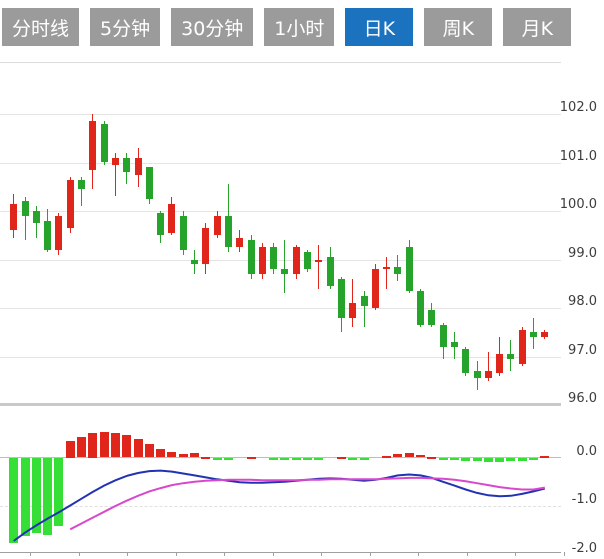 The height and width of the screenshot is (559, 604). I want to click on macd-axis-label: 0.0, so click(586, 451).